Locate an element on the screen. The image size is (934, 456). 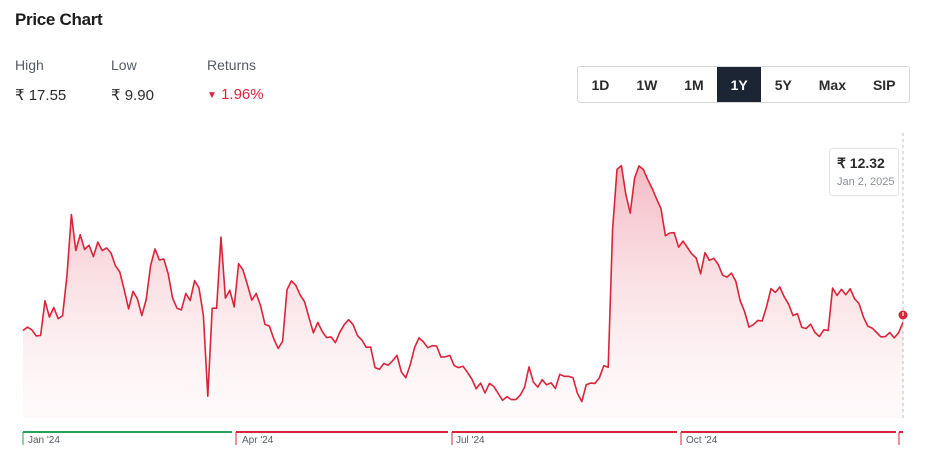
tooltip-price: ₹ 12.32 is located at coordinates (861, 163).